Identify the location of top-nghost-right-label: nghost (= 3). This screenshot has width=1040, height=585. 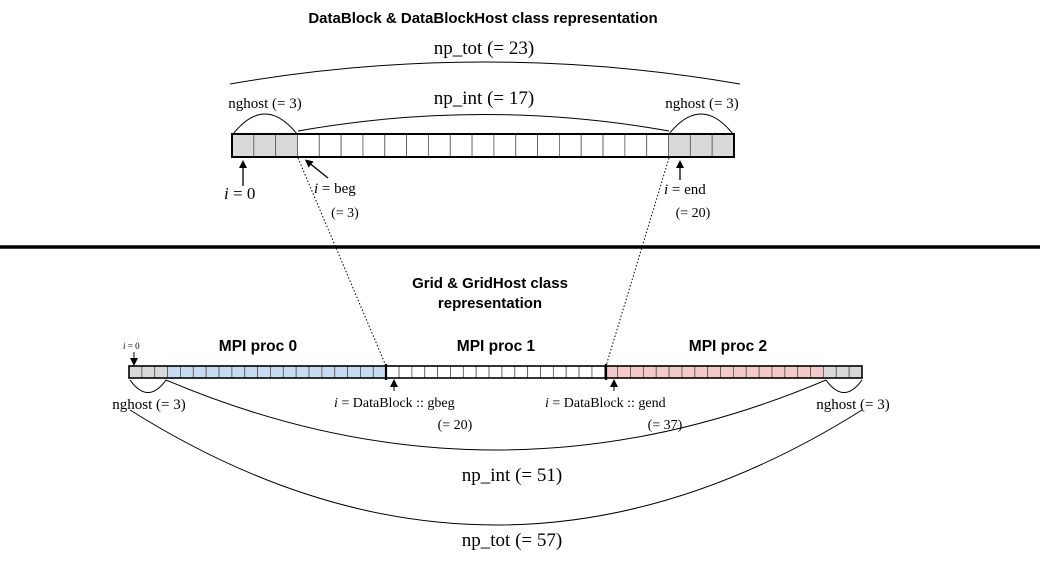
(701, 104).